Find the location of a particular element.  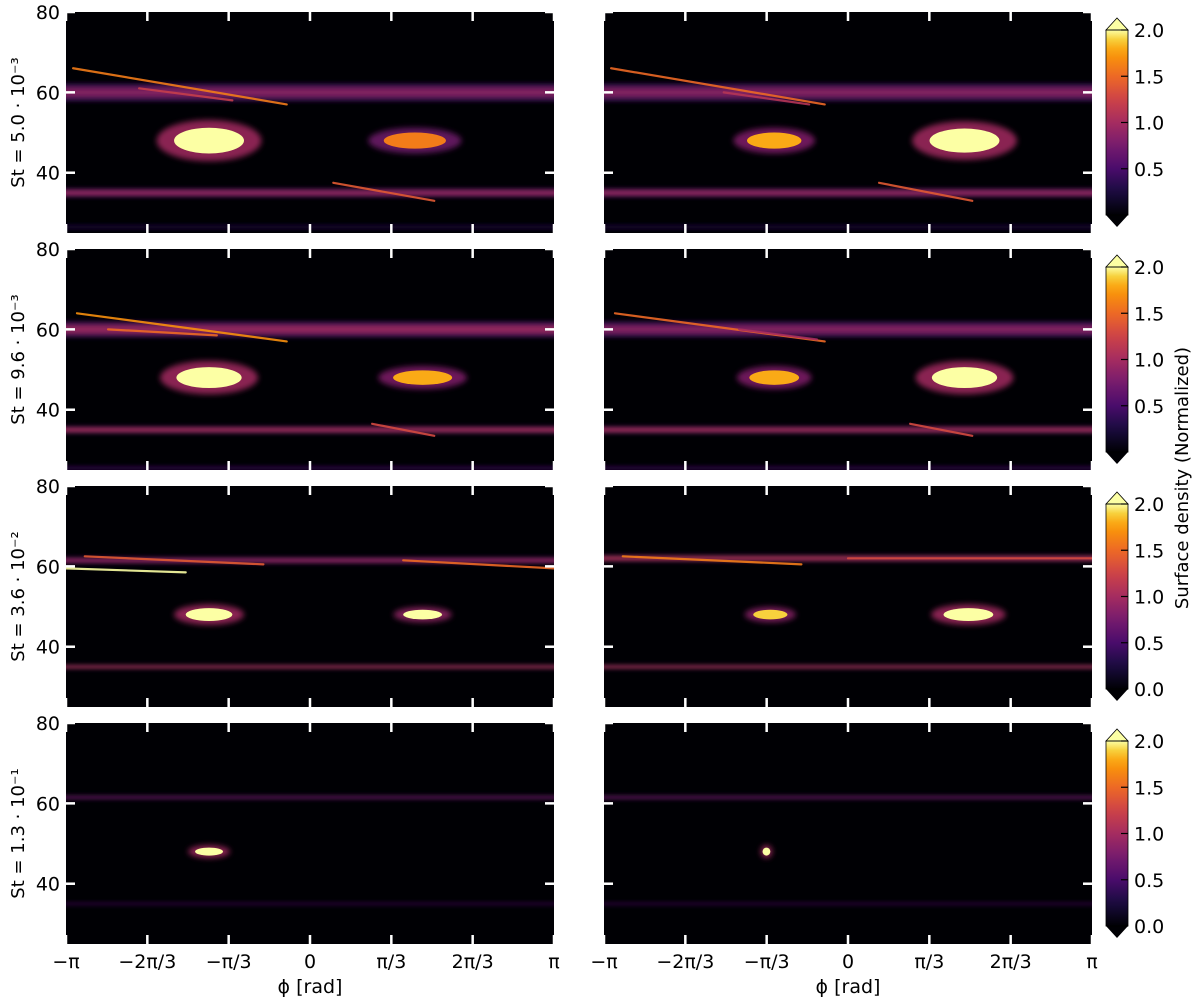

panel-r2-c1: 40 60 80 St = 9.6 · 10⁻³ is located at coordinates (282, 354).